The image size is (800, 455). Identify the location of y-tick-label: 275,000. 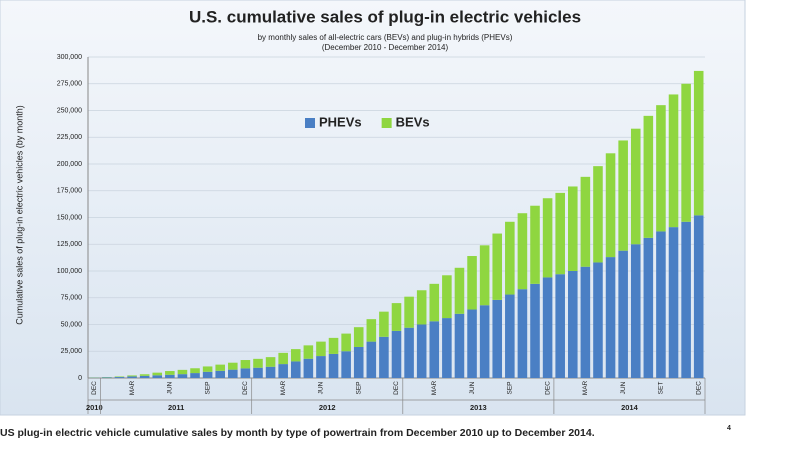
(69, 84).